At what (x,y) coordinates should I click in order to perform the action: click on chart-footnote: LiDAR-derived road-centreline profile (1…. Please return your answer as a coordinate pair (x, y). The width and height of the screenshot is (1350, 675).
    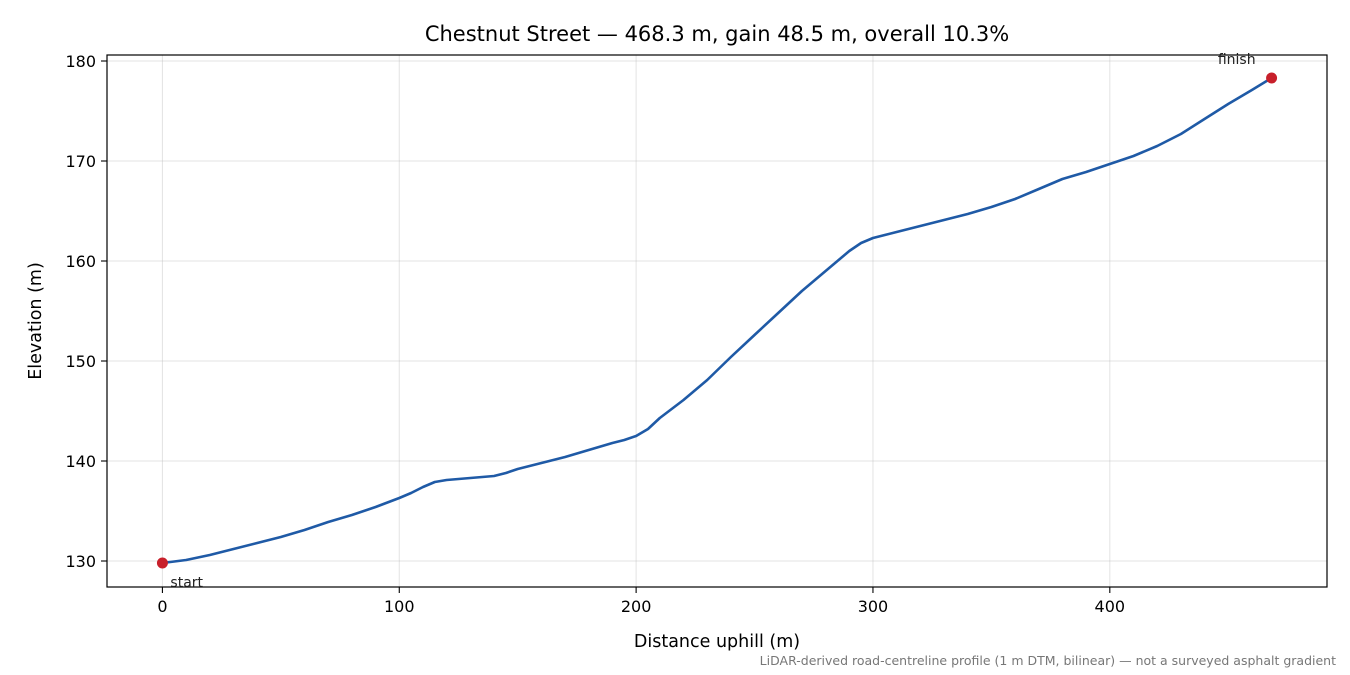
    Looking at the image, I should click on (1048, 660).